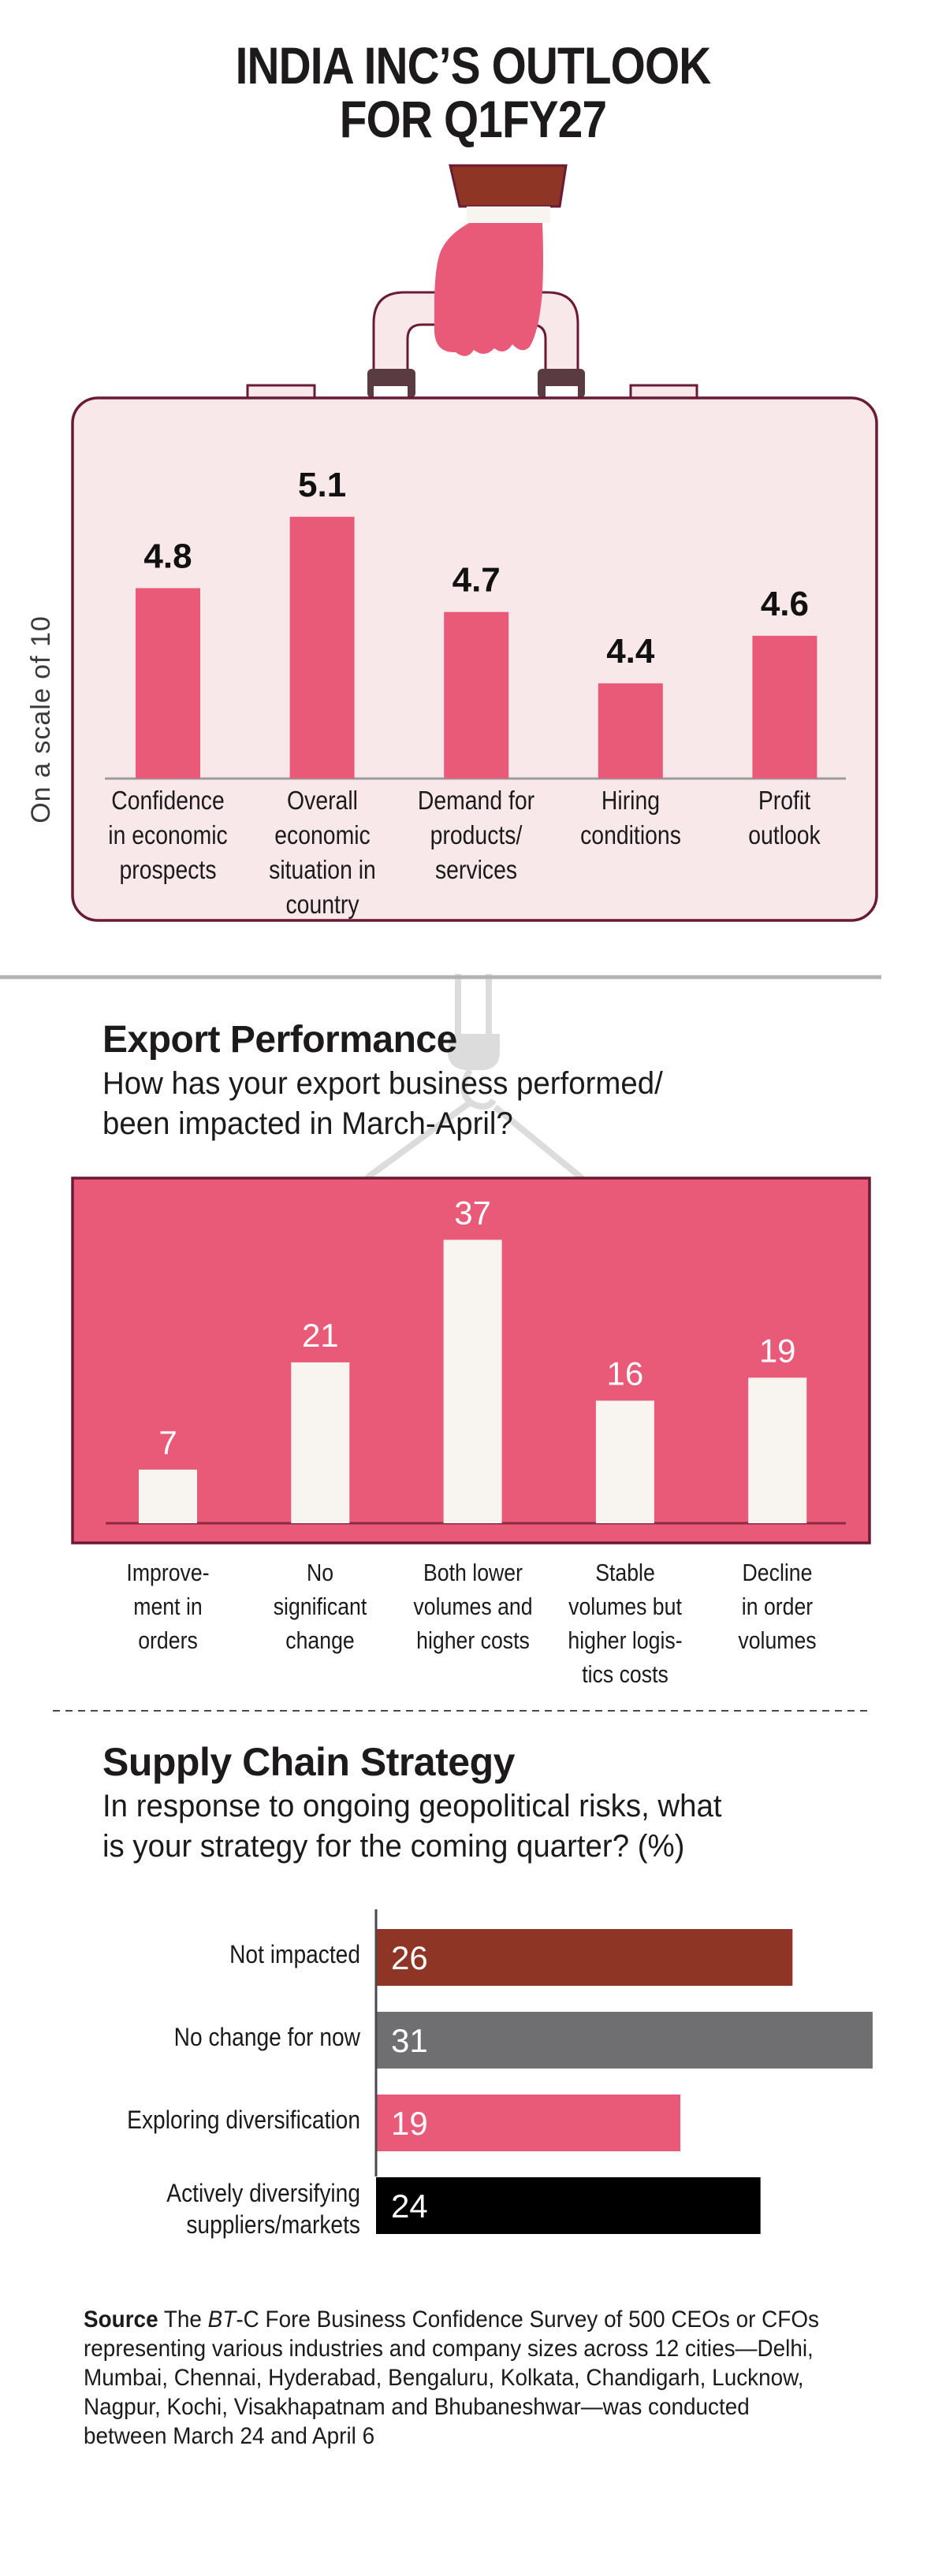  Describe the element at coordinates (168, 1606) in the screenshot. I see `export-category-label: Improve- ment in orders` at that location.